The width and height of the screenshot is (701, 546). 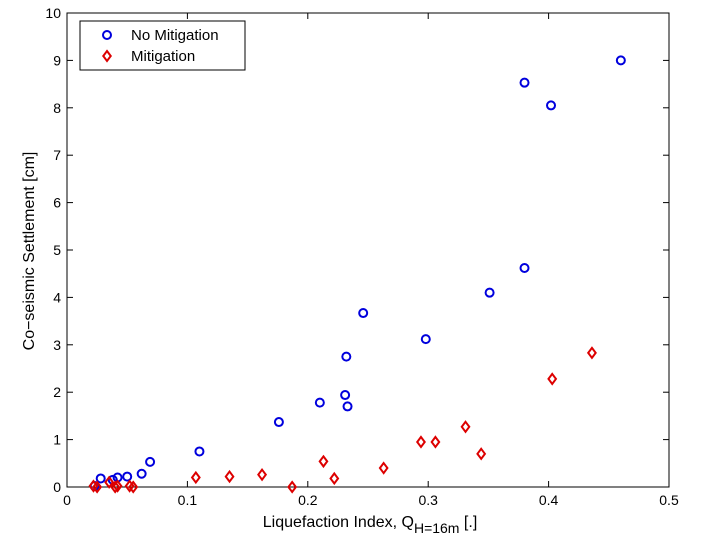 I want to click on x-axis-label-unit: [.], so click(x=468, y=522).